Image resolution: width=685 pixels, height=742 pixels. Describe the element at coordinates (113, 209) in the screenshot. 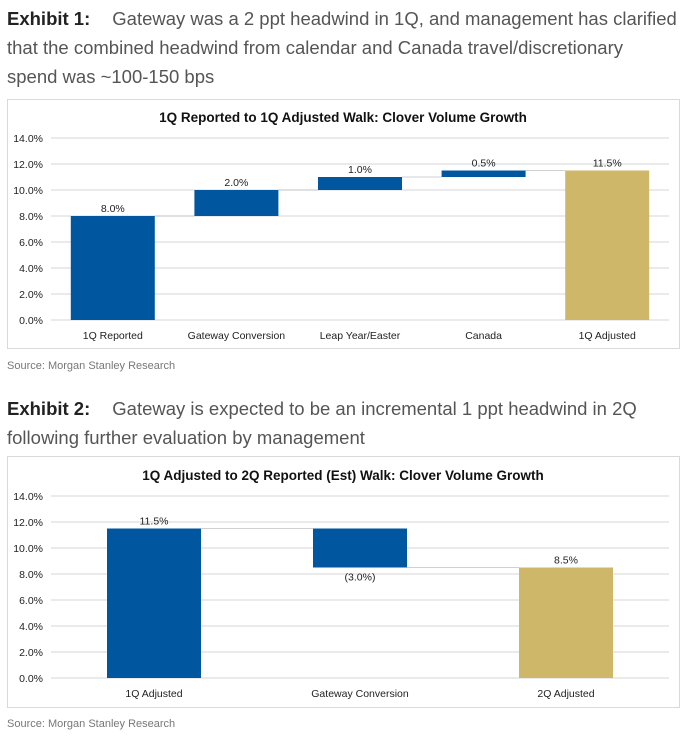

I see `data-label: 8.0%` at that location.